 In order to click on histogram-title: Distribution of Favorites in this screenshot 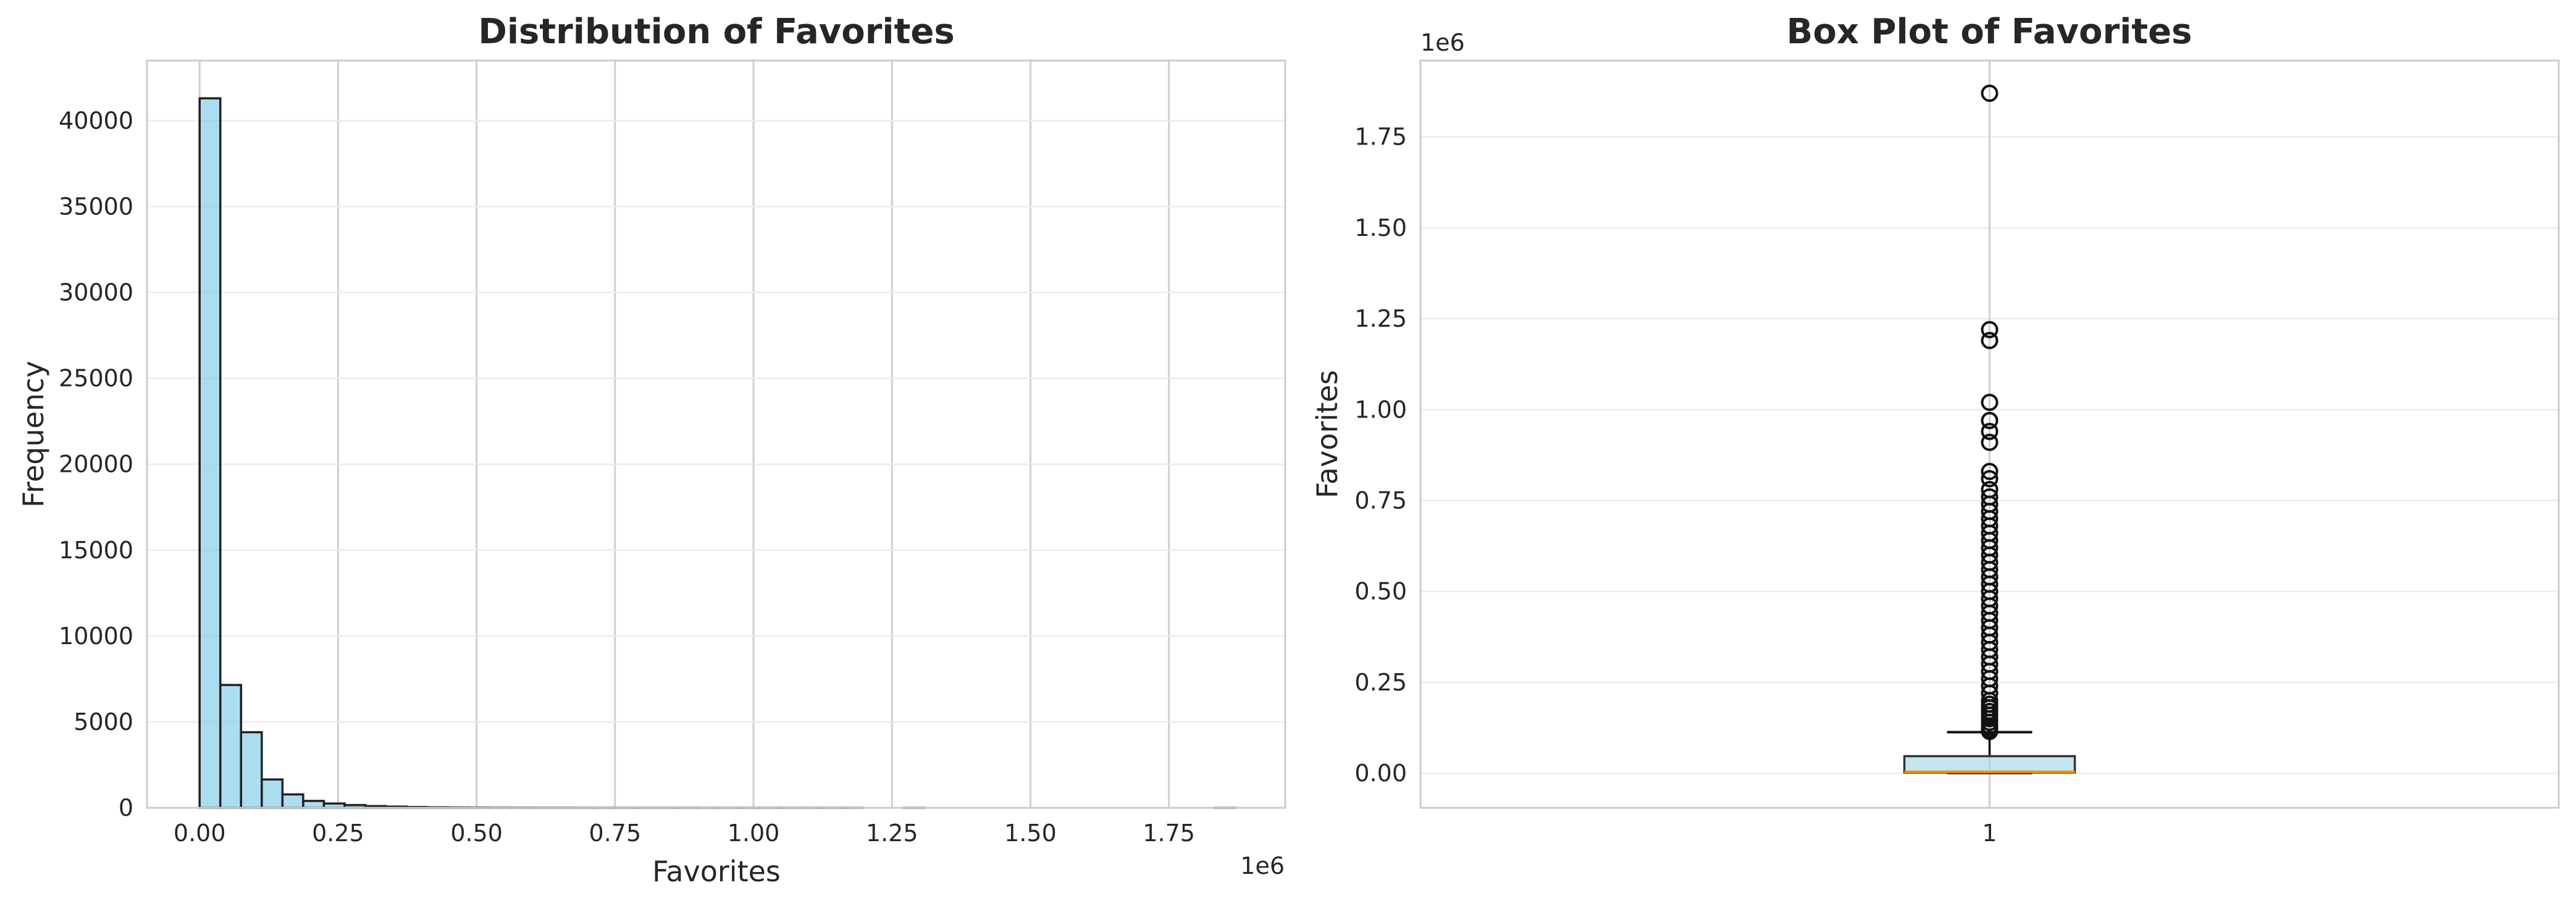, I will do `click(716, 32)`.